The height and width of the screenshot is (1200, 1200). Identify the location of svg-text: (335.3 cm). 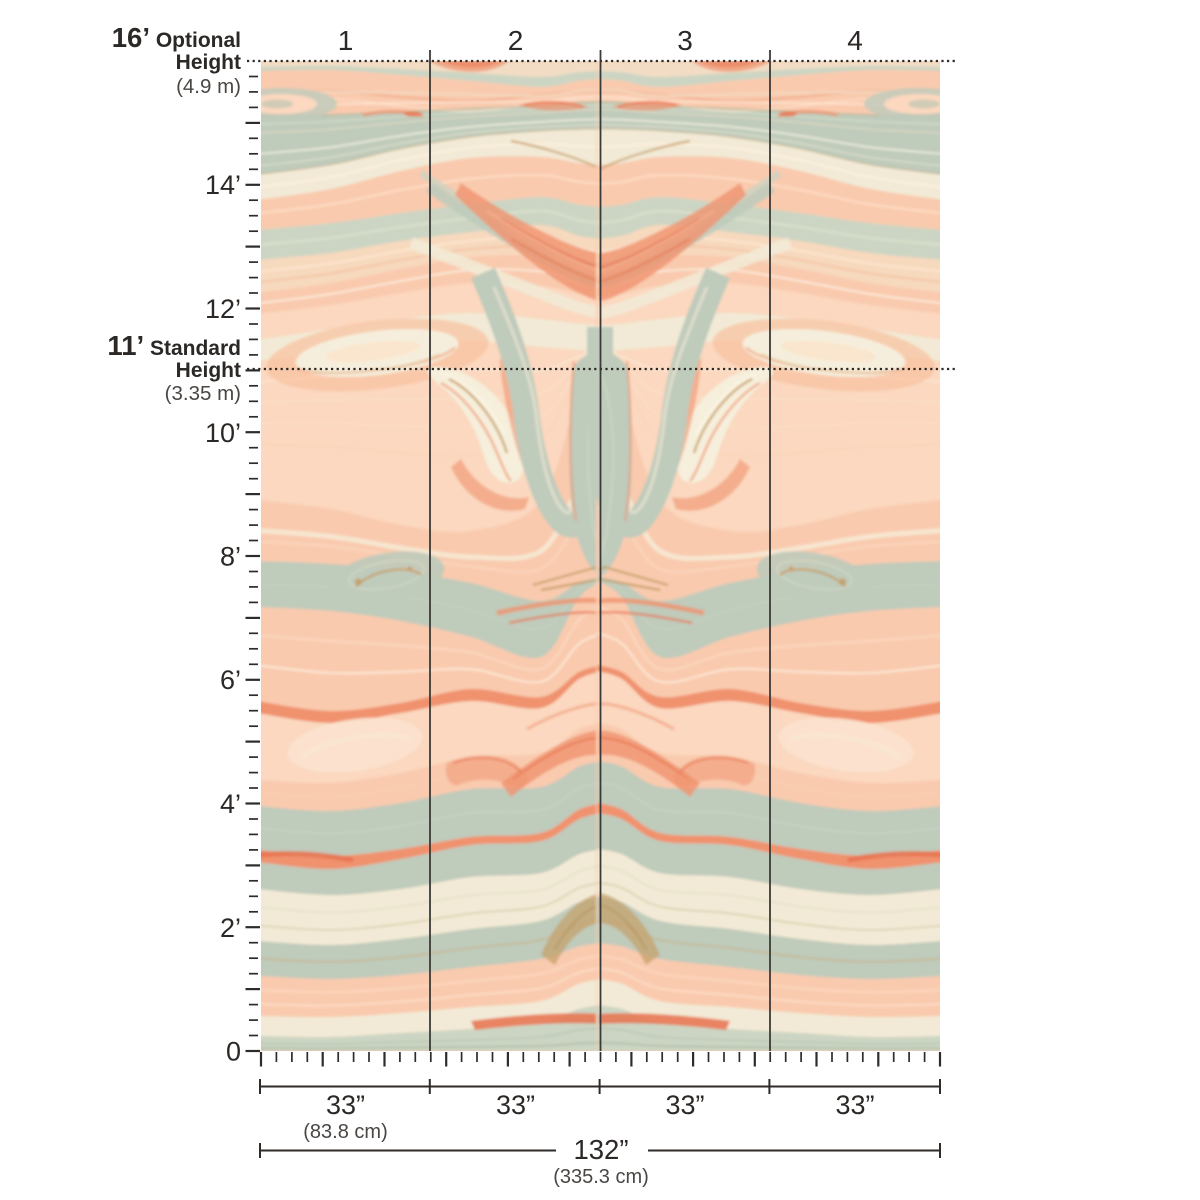
(601, 1177).